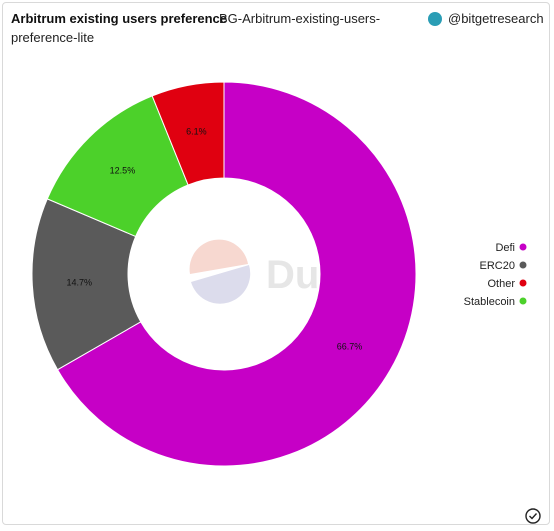  What do you see at coordinates (533, 516) in the screenshot?
I see `check-icon` at bounding box center [533, 516].